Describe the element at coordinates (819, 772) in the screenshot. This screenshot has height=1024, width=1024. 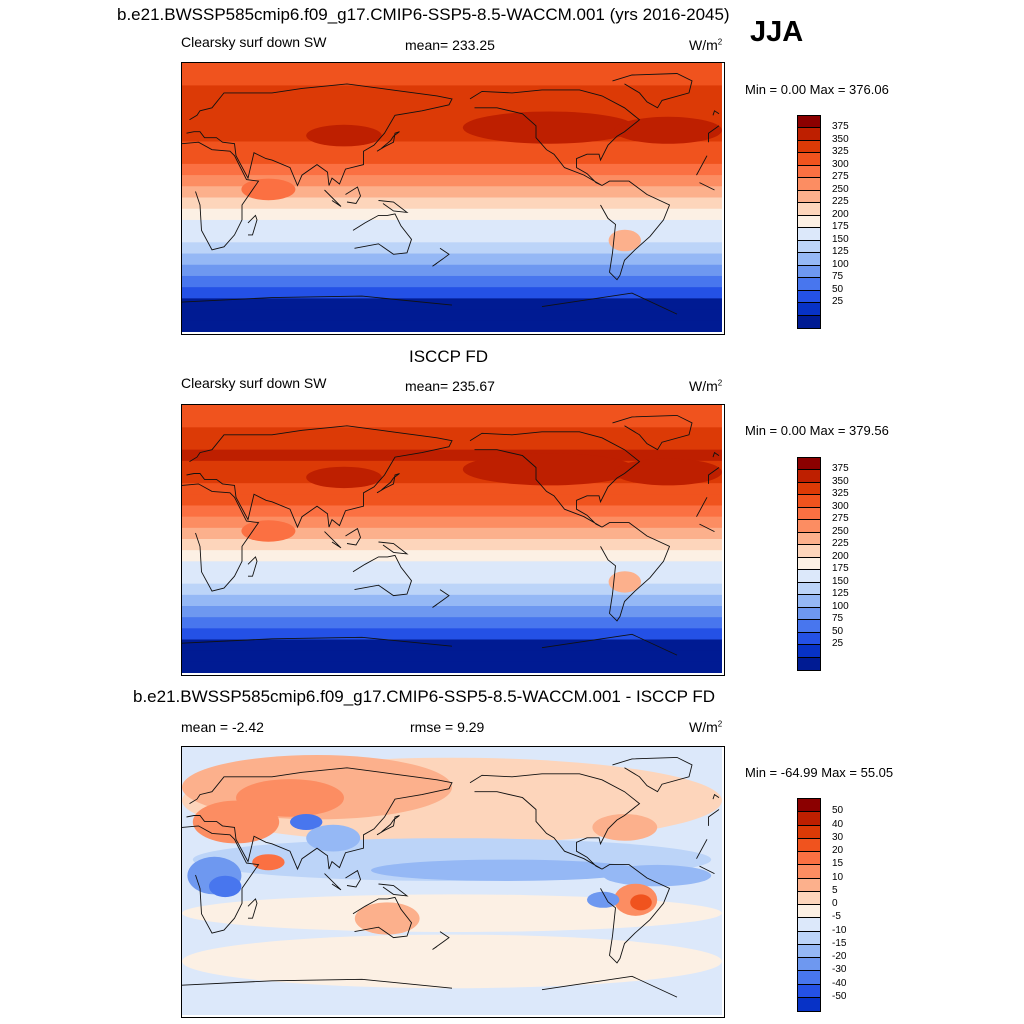
I see `panel3-minmax: Min = -64.99 Max = 55.05` at that location.